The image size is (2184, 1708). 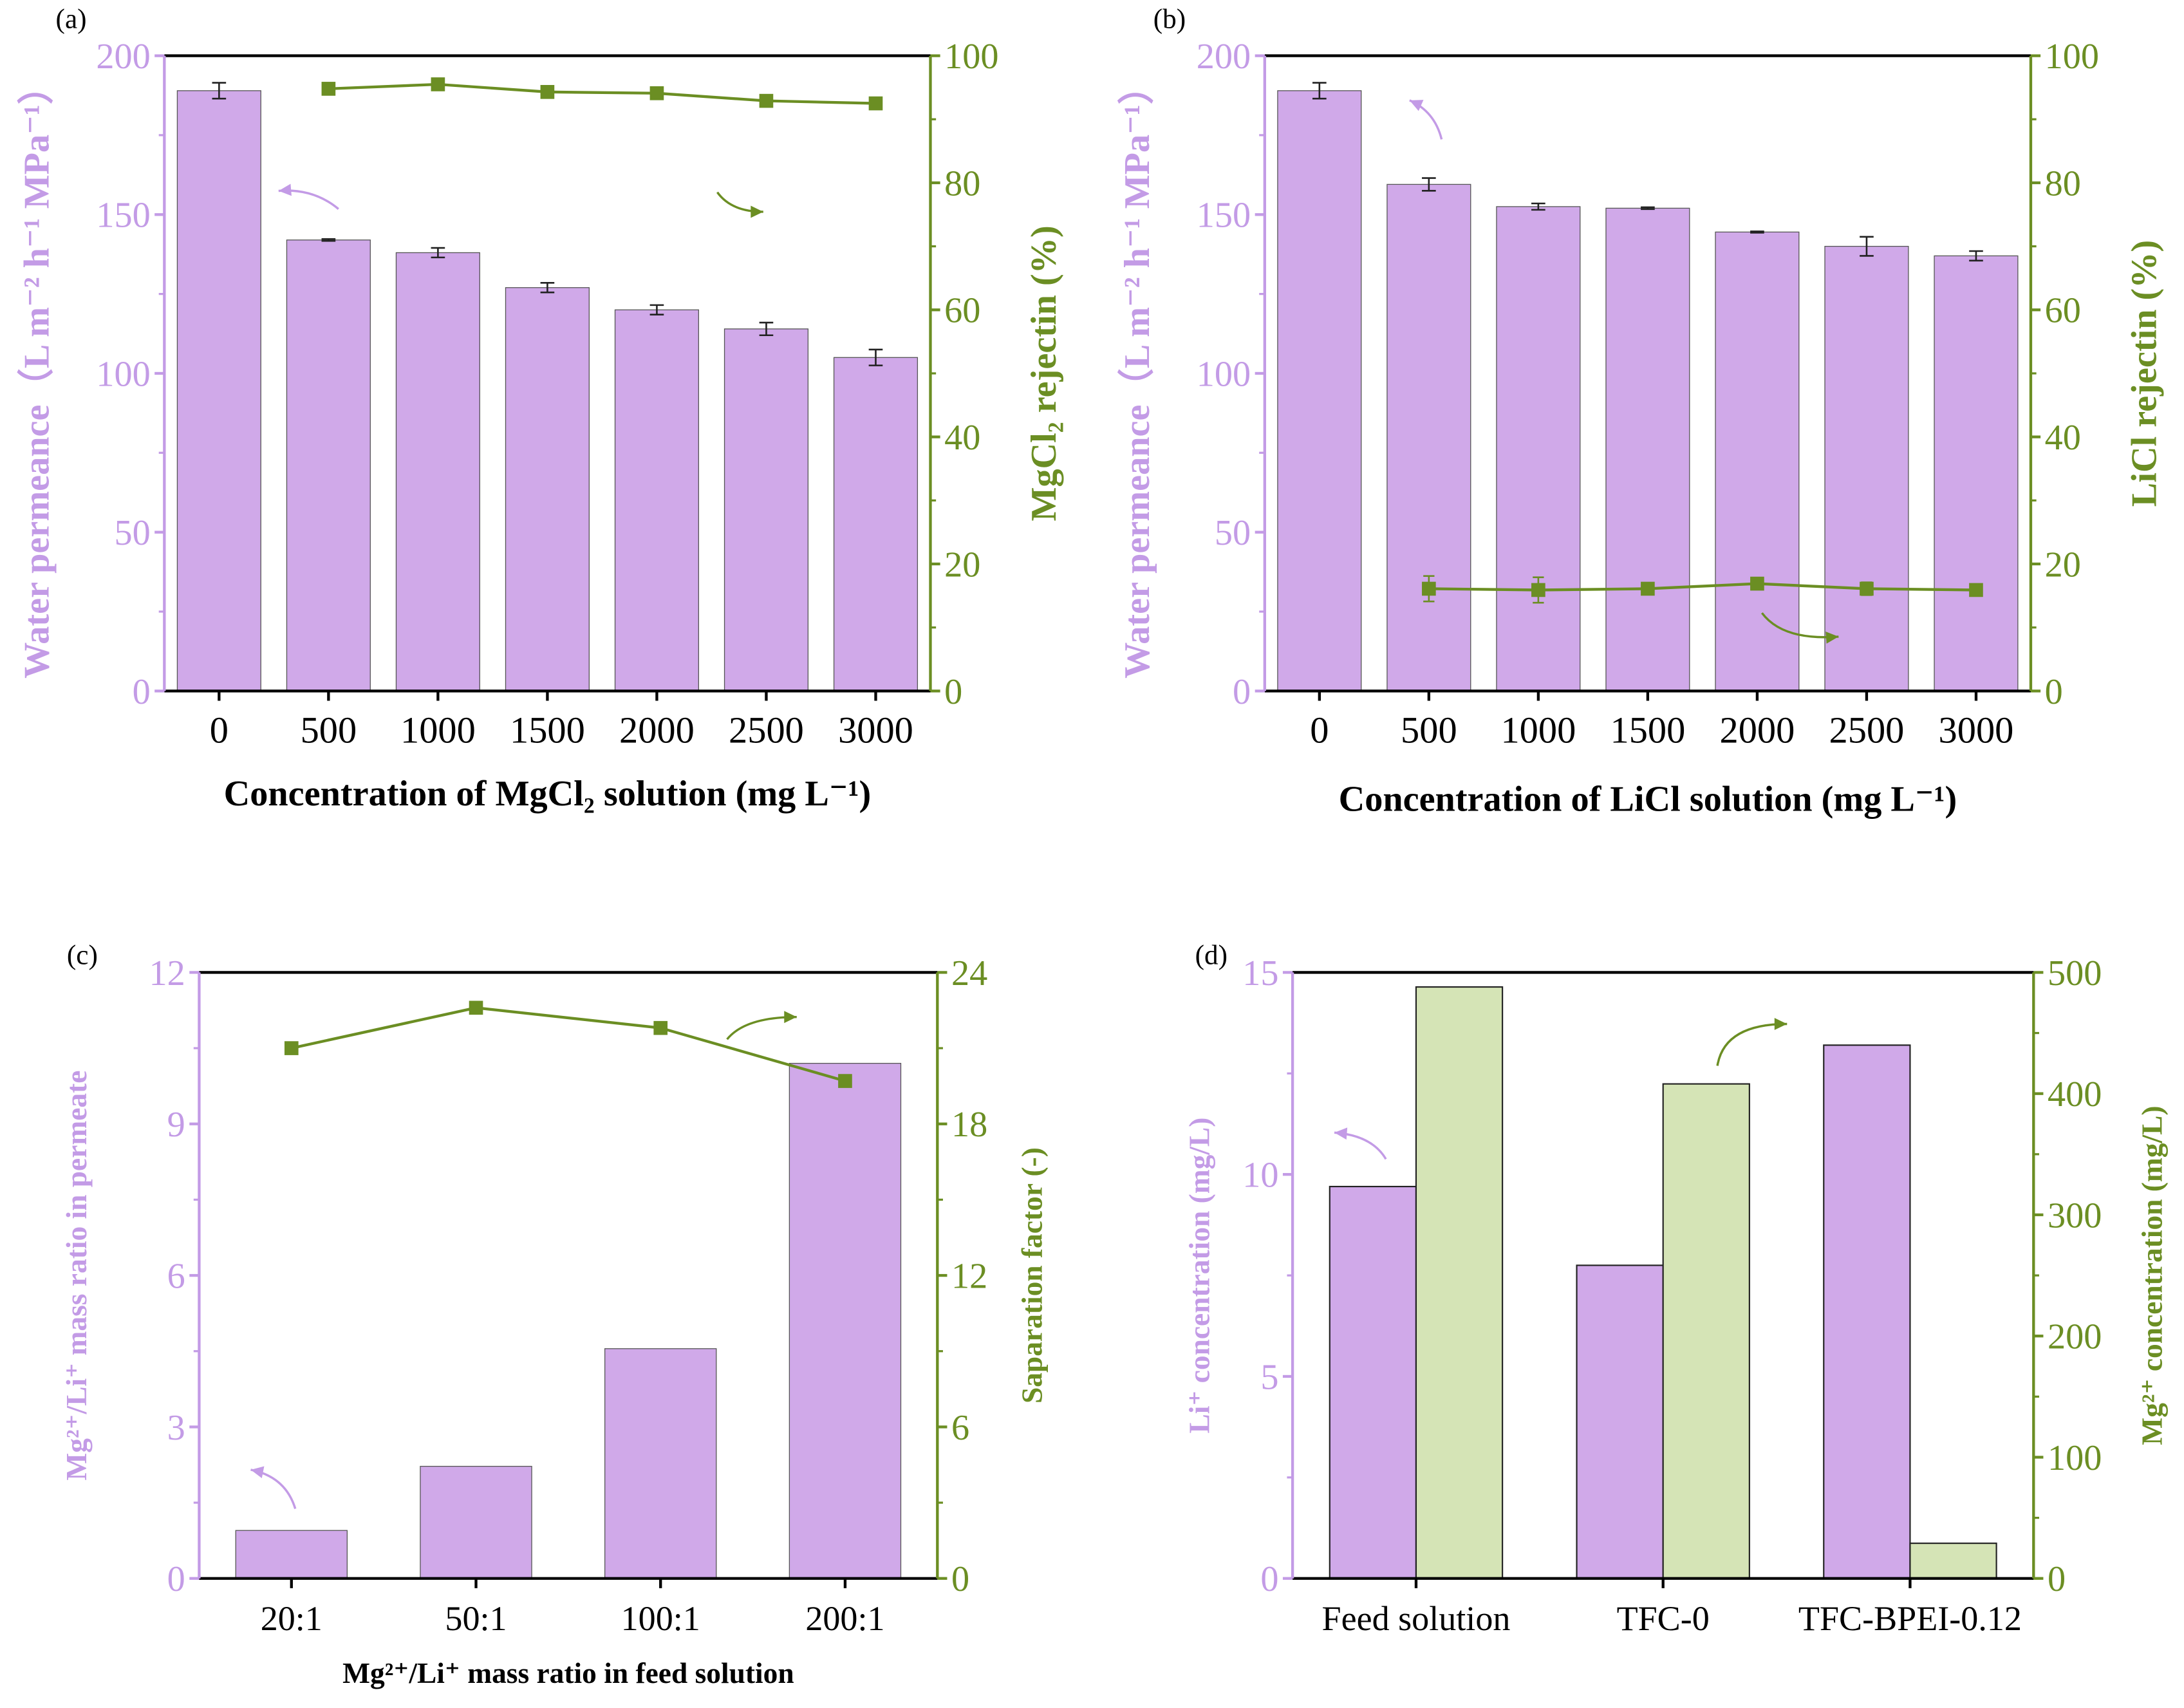 What do you see at coordinates (568, 1673) in the screenshot?
I see `x-axis-title: Mg²⁺/Li⁺ mass ratio in feed solution` at bounding box center [568, 1673].